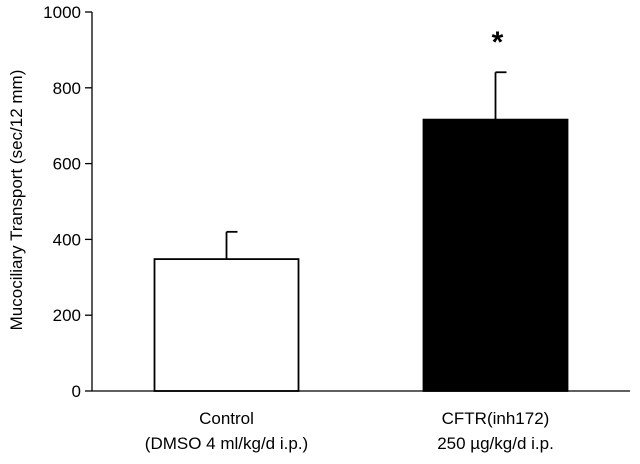  Describe the element at coordinates (495, 443) in the screenshot. I see `x-tick-label: 250 µg/kg/d i.p.` at that location.